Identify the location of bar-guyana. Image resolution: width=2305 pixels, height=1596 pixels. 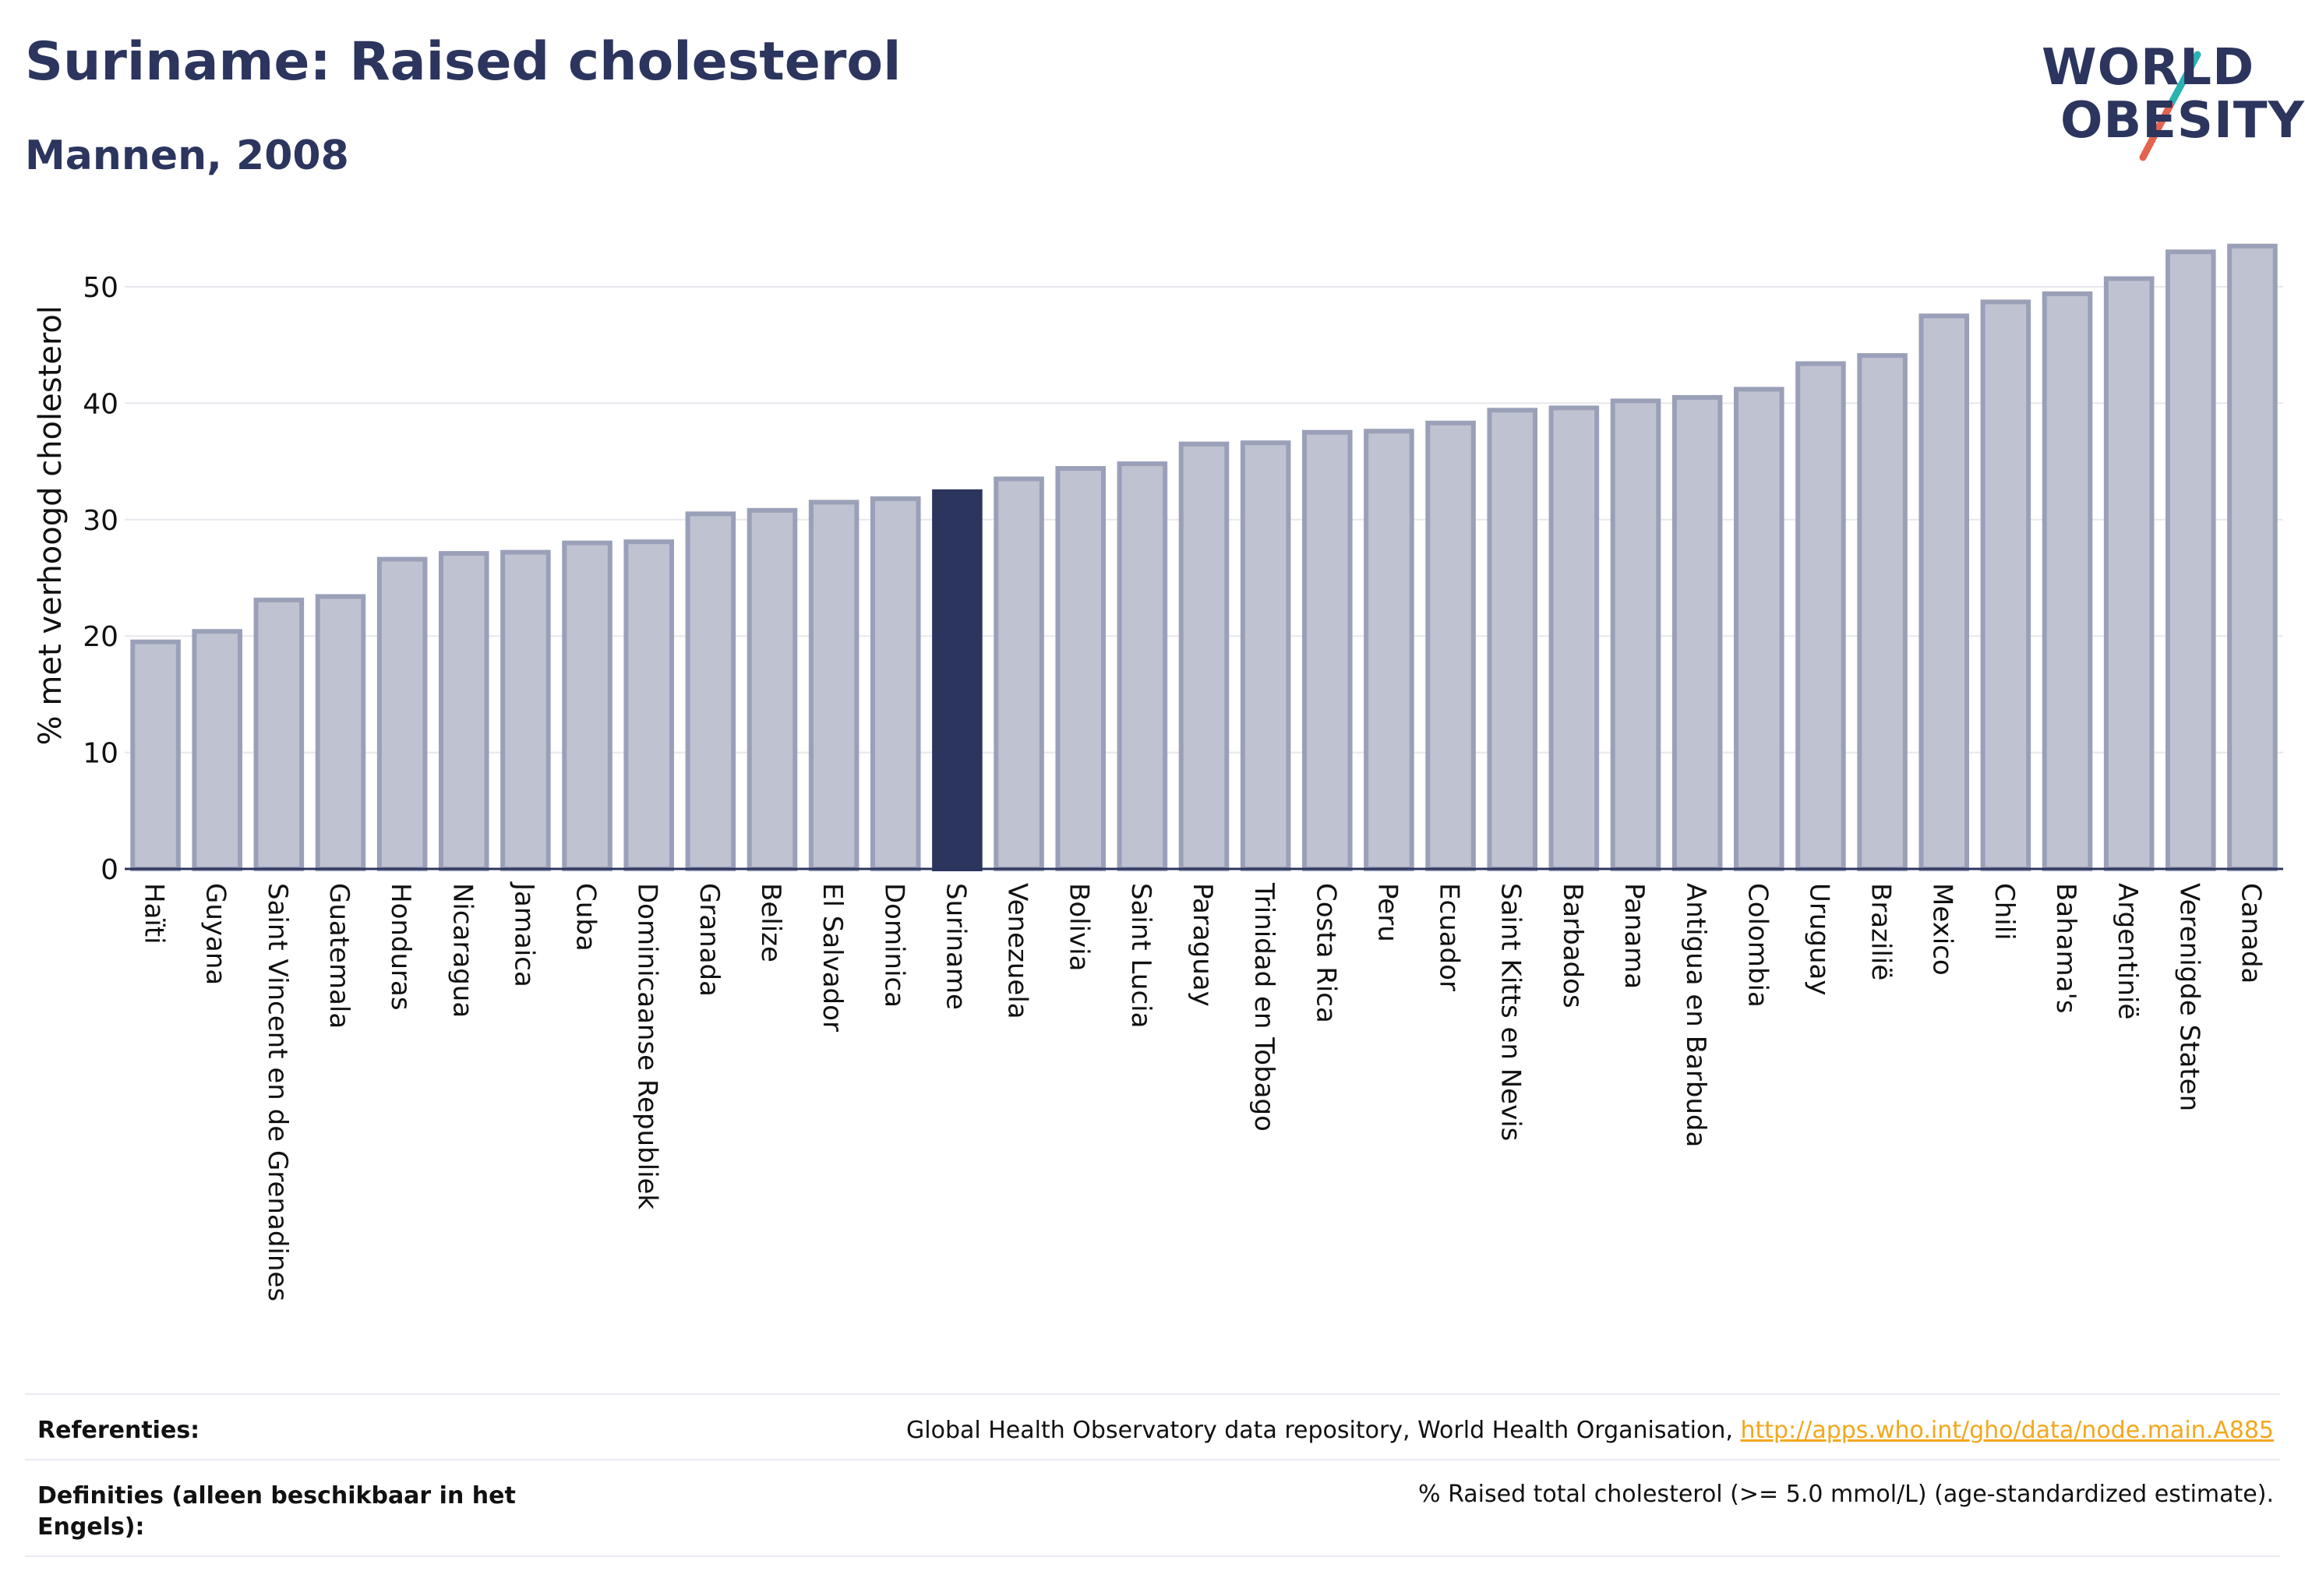
(217, 750).